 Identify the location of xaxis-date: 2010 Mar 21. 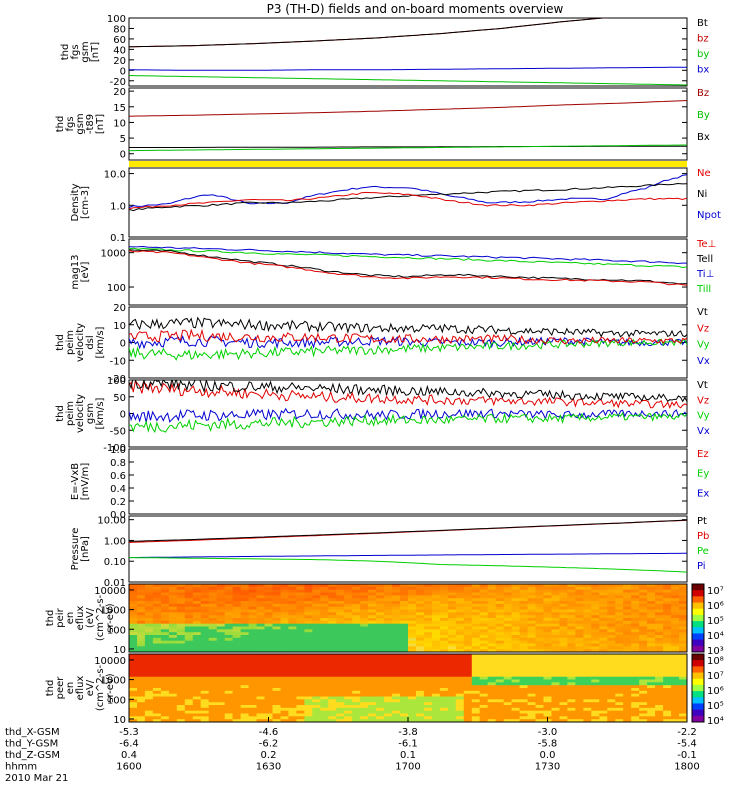
(36, 778).